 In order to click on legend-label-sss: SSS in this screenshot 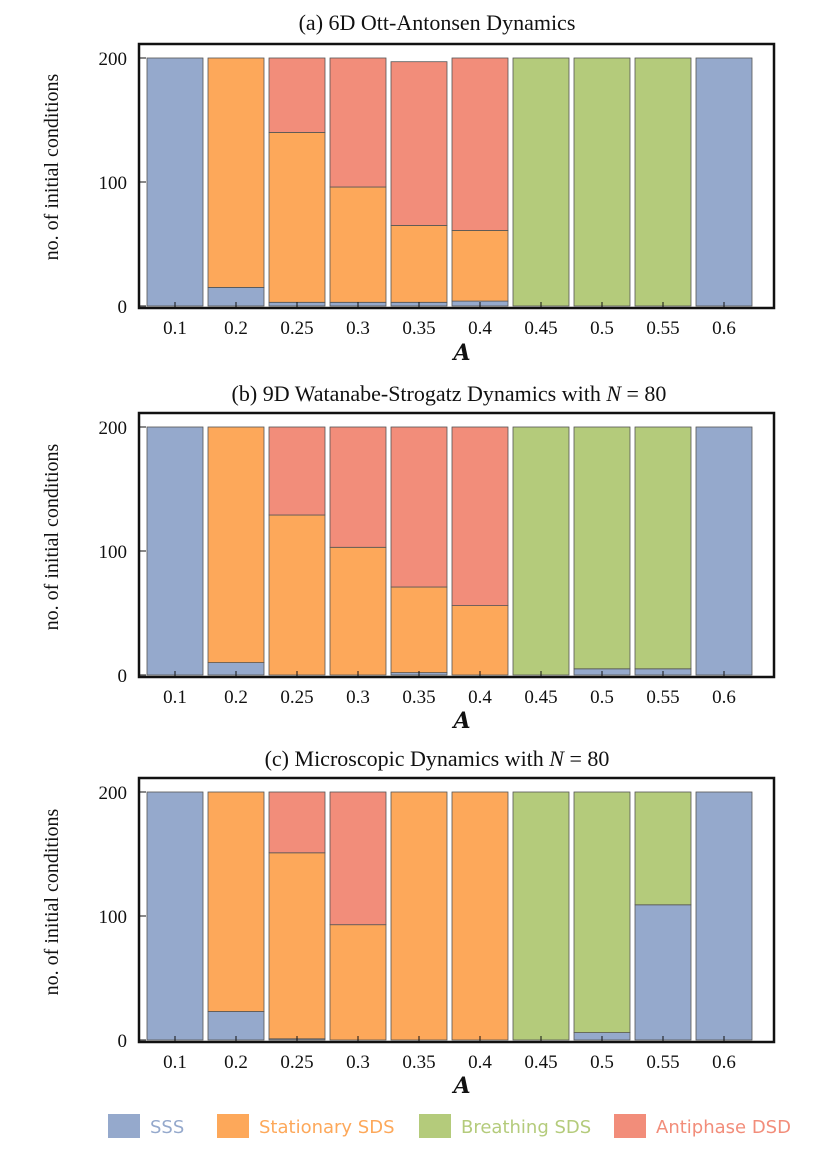, I will do `click(167, 1127)`.